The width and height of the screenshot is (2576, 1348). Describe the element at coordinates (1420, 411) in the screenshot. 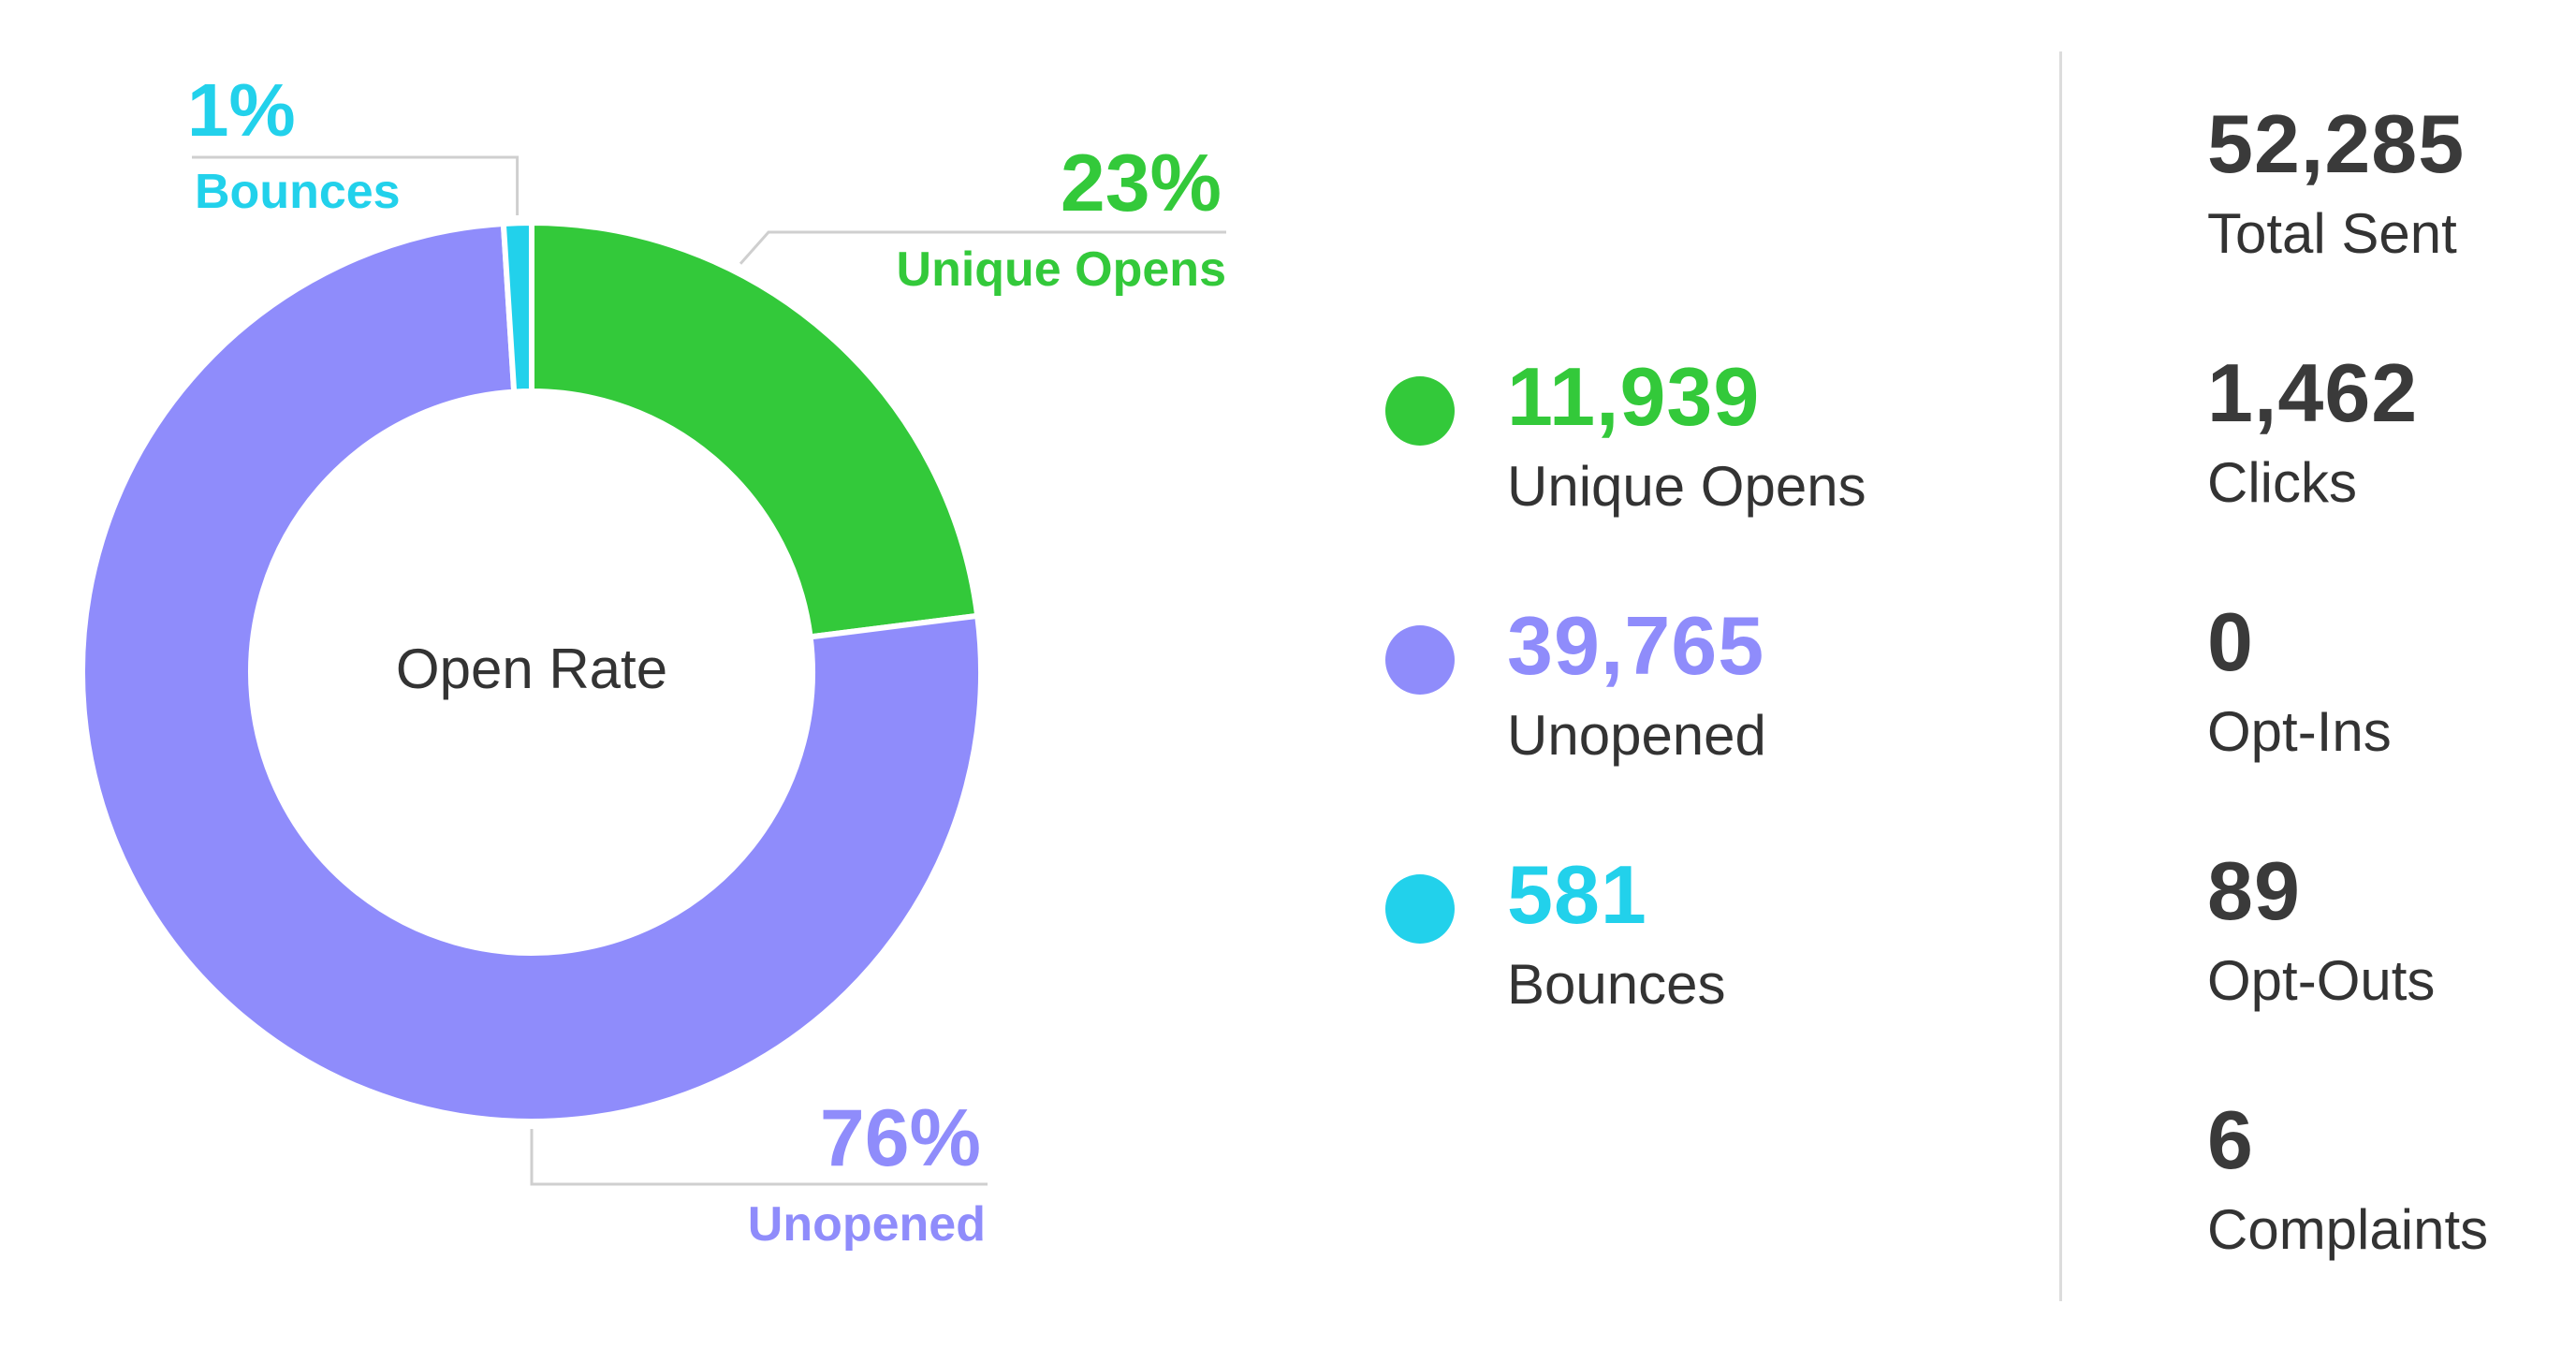

I see `legend-dot-unique-opens` at that location.